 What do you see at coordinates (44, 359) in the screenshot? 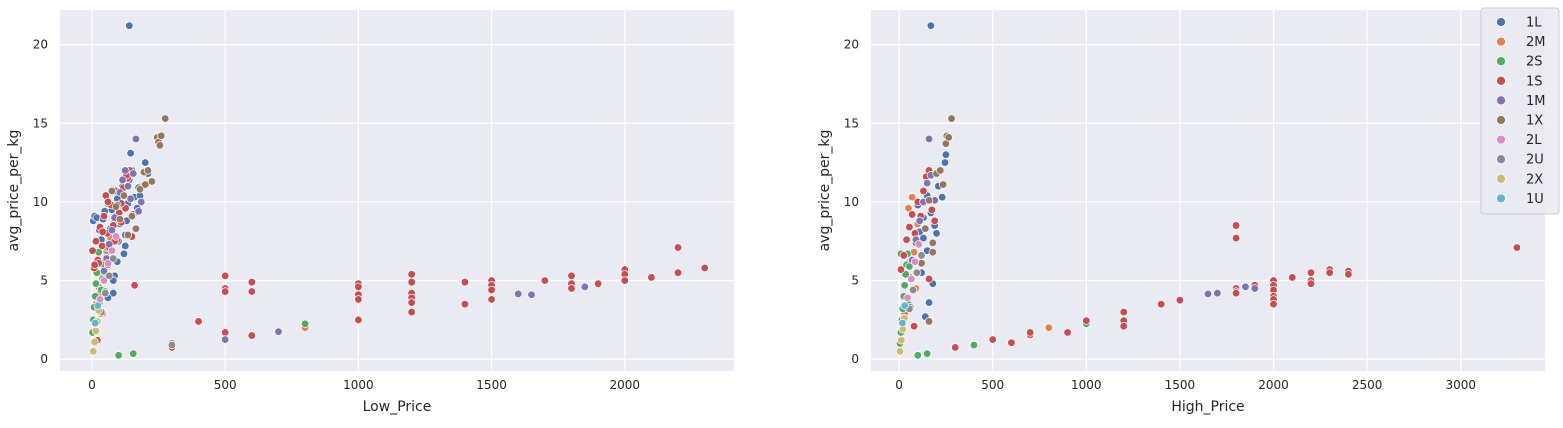
I see `y-tick-label: 0` at bounding box center [44, 359].